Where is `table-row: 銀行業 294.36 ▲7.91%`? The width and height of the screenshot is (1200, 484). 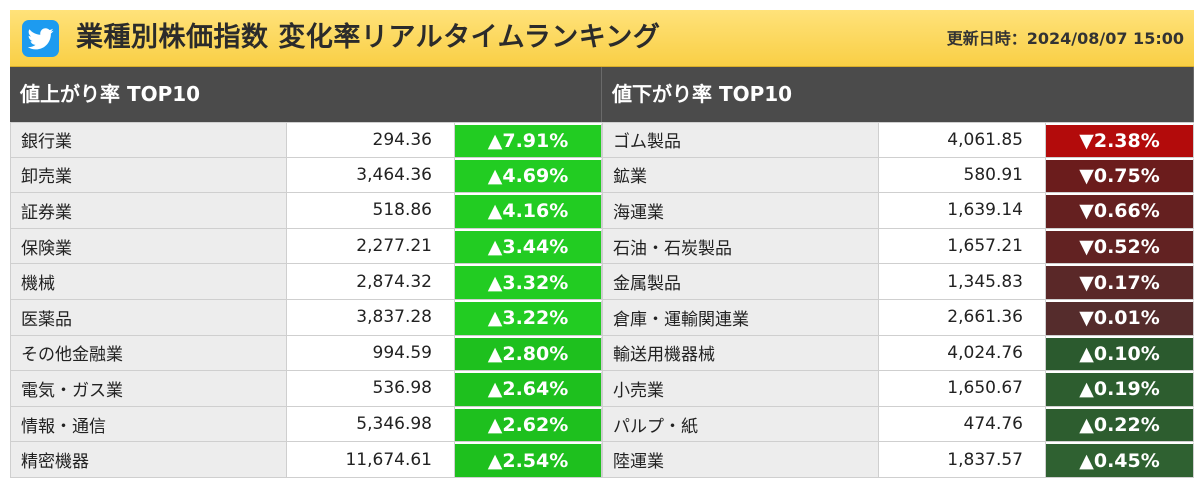 table-row: 銀行業 294.36 ▲7.91% is located at coordinates (306, 140).